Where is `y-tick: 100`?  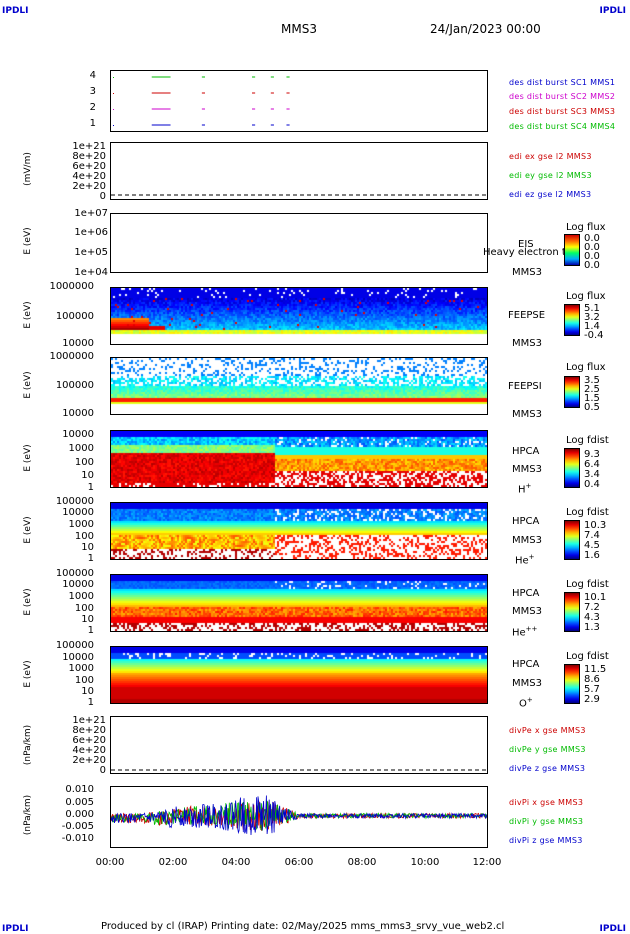 y-tick: 100 is located at coordinates (84, 536).